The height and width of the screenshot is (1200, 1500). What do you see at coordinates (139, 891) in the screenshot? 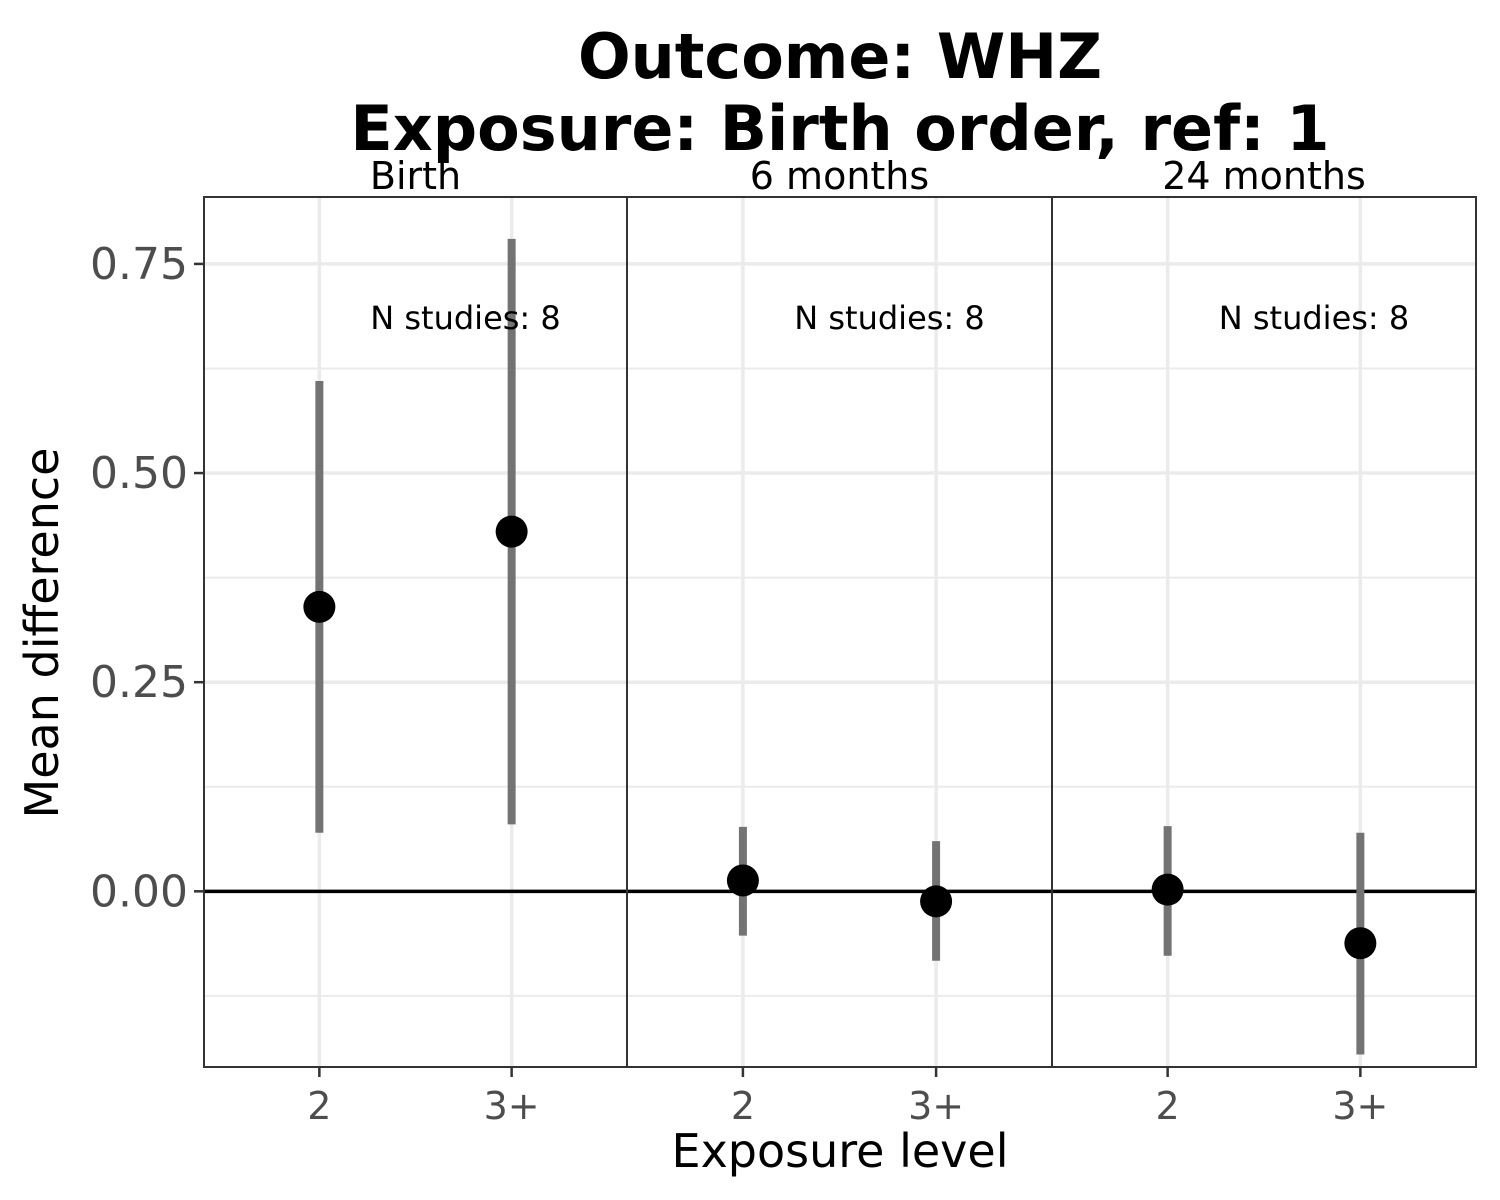
I see `y-tick-label: 0.00` at bounding box center [139, 891].